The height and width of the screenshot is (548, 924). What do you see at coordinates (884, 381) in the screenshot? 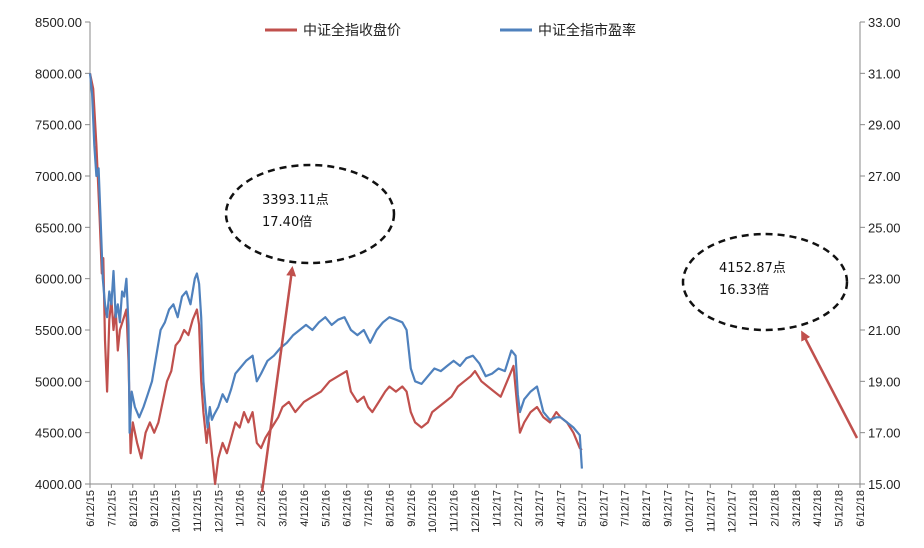
I see `right-tick-label: 19.00` at bounding box center [884, 381].